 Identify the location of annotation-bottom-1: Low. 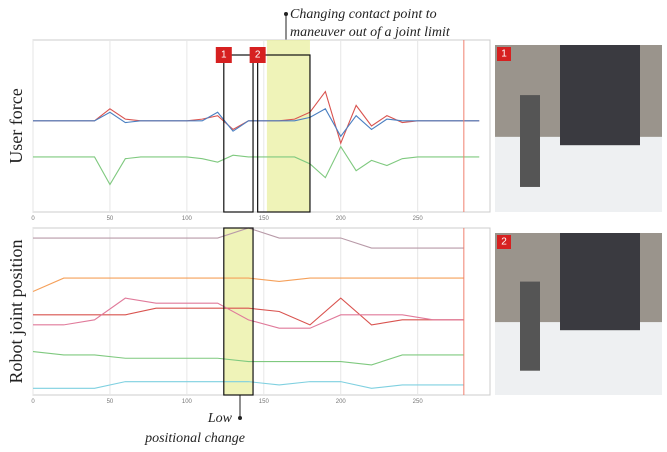
(220, 418).